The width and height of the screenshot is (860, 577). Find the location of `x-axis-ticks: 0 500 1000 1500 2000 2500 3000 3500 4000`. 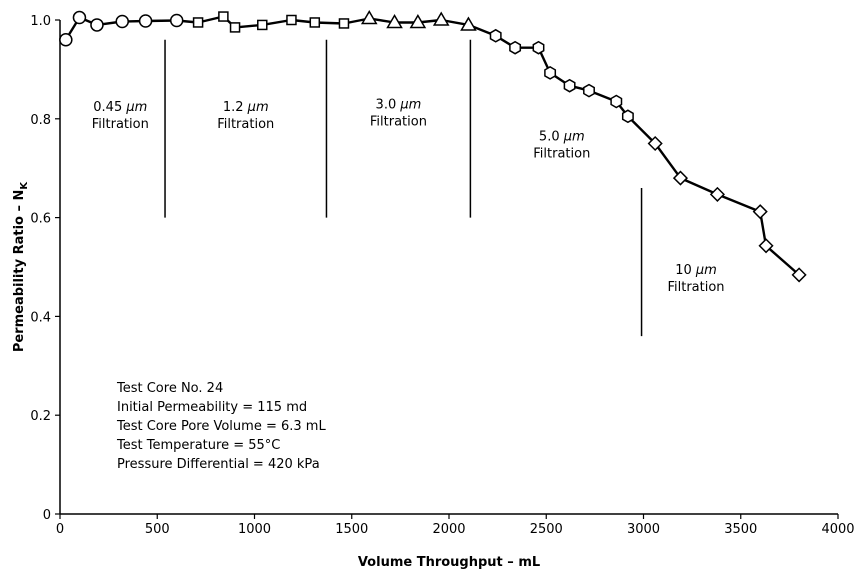

x-axis-ticks: 0 500 1000 1500 2000 2500 3000 3500 4000 is located at coordinates (455, 525).